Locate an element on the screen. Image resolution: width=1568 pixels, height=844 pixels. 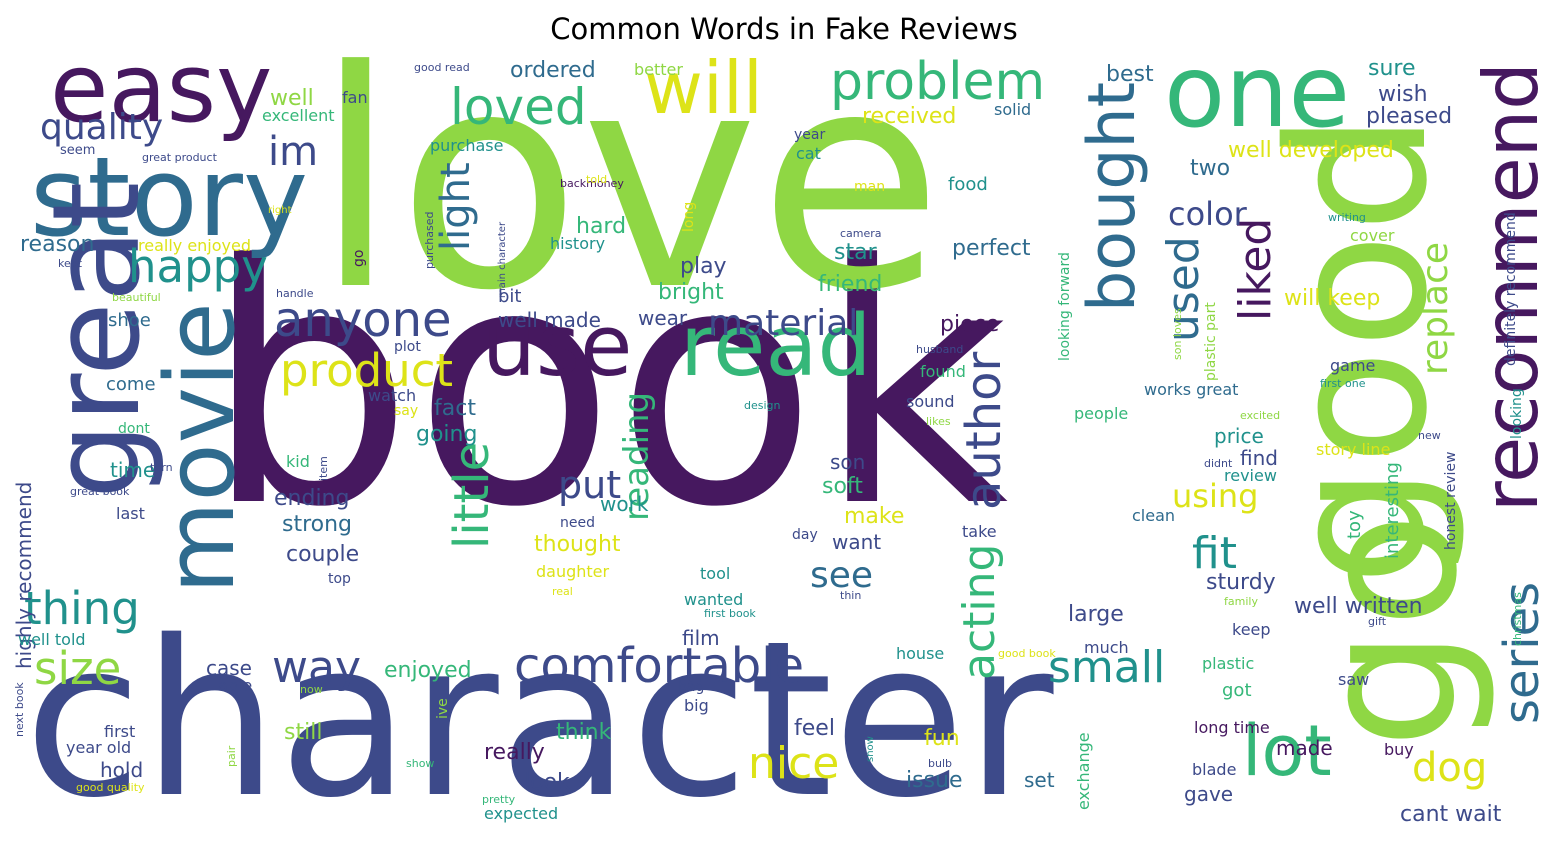
word-material: material is located at coordinates (783, 323).